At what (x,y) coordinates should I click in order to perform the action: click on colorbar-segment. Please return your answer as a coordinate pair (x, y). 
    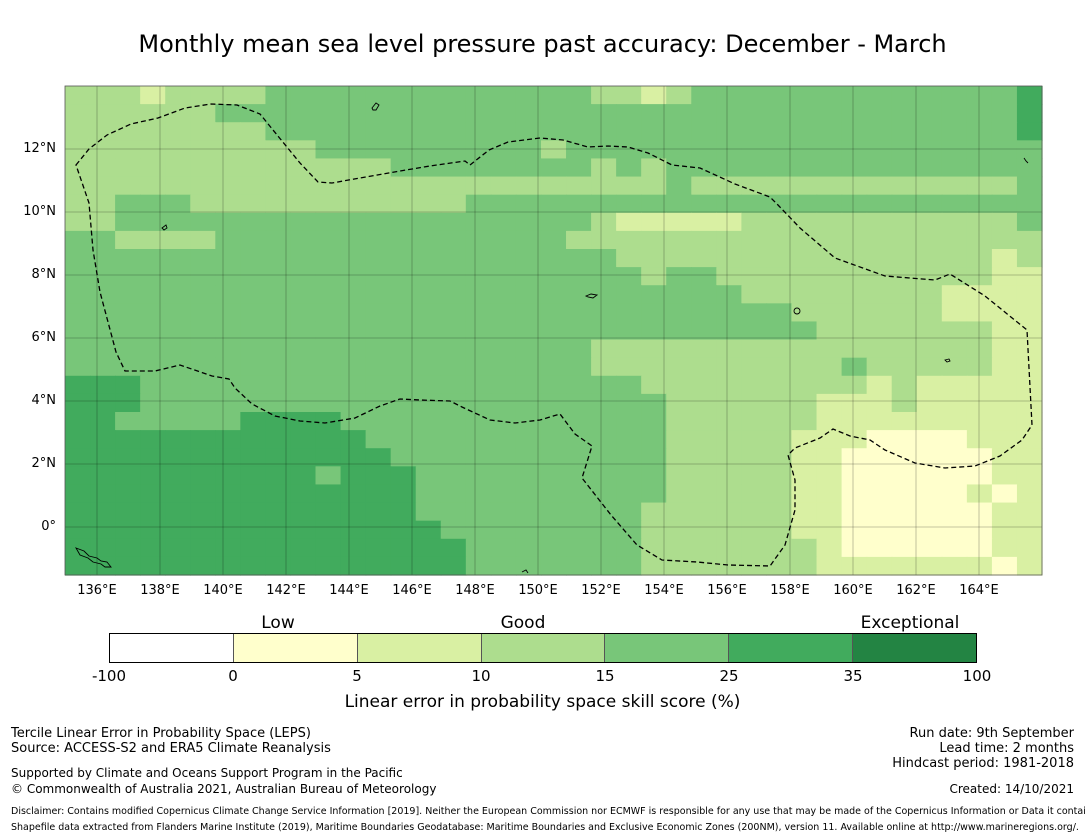
    Looking at the image, I should click on (295, 648).